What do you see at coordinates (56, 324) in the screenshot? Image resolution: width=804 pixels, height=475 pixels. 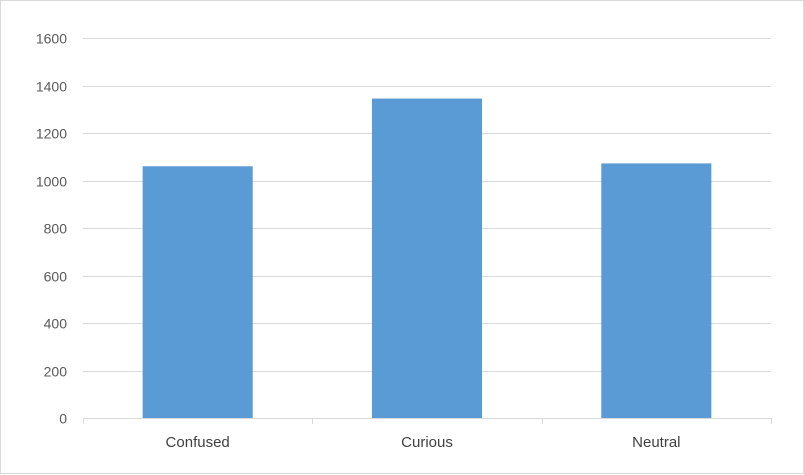 I see `y-tick-label: 400` at bounding box center [56, 324].